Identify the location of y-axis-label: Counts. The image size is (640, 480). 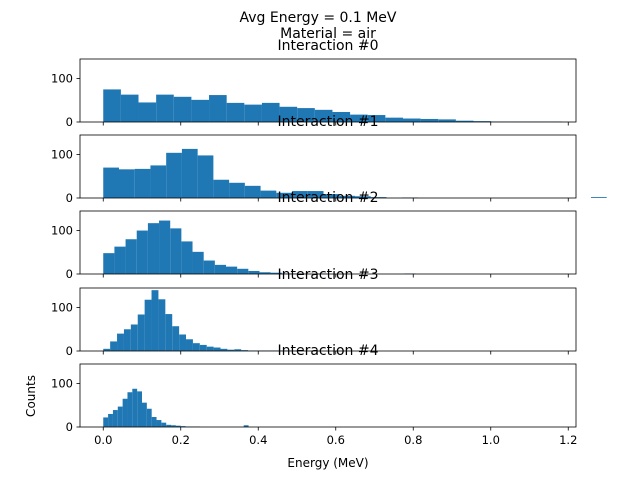
(31, 396).